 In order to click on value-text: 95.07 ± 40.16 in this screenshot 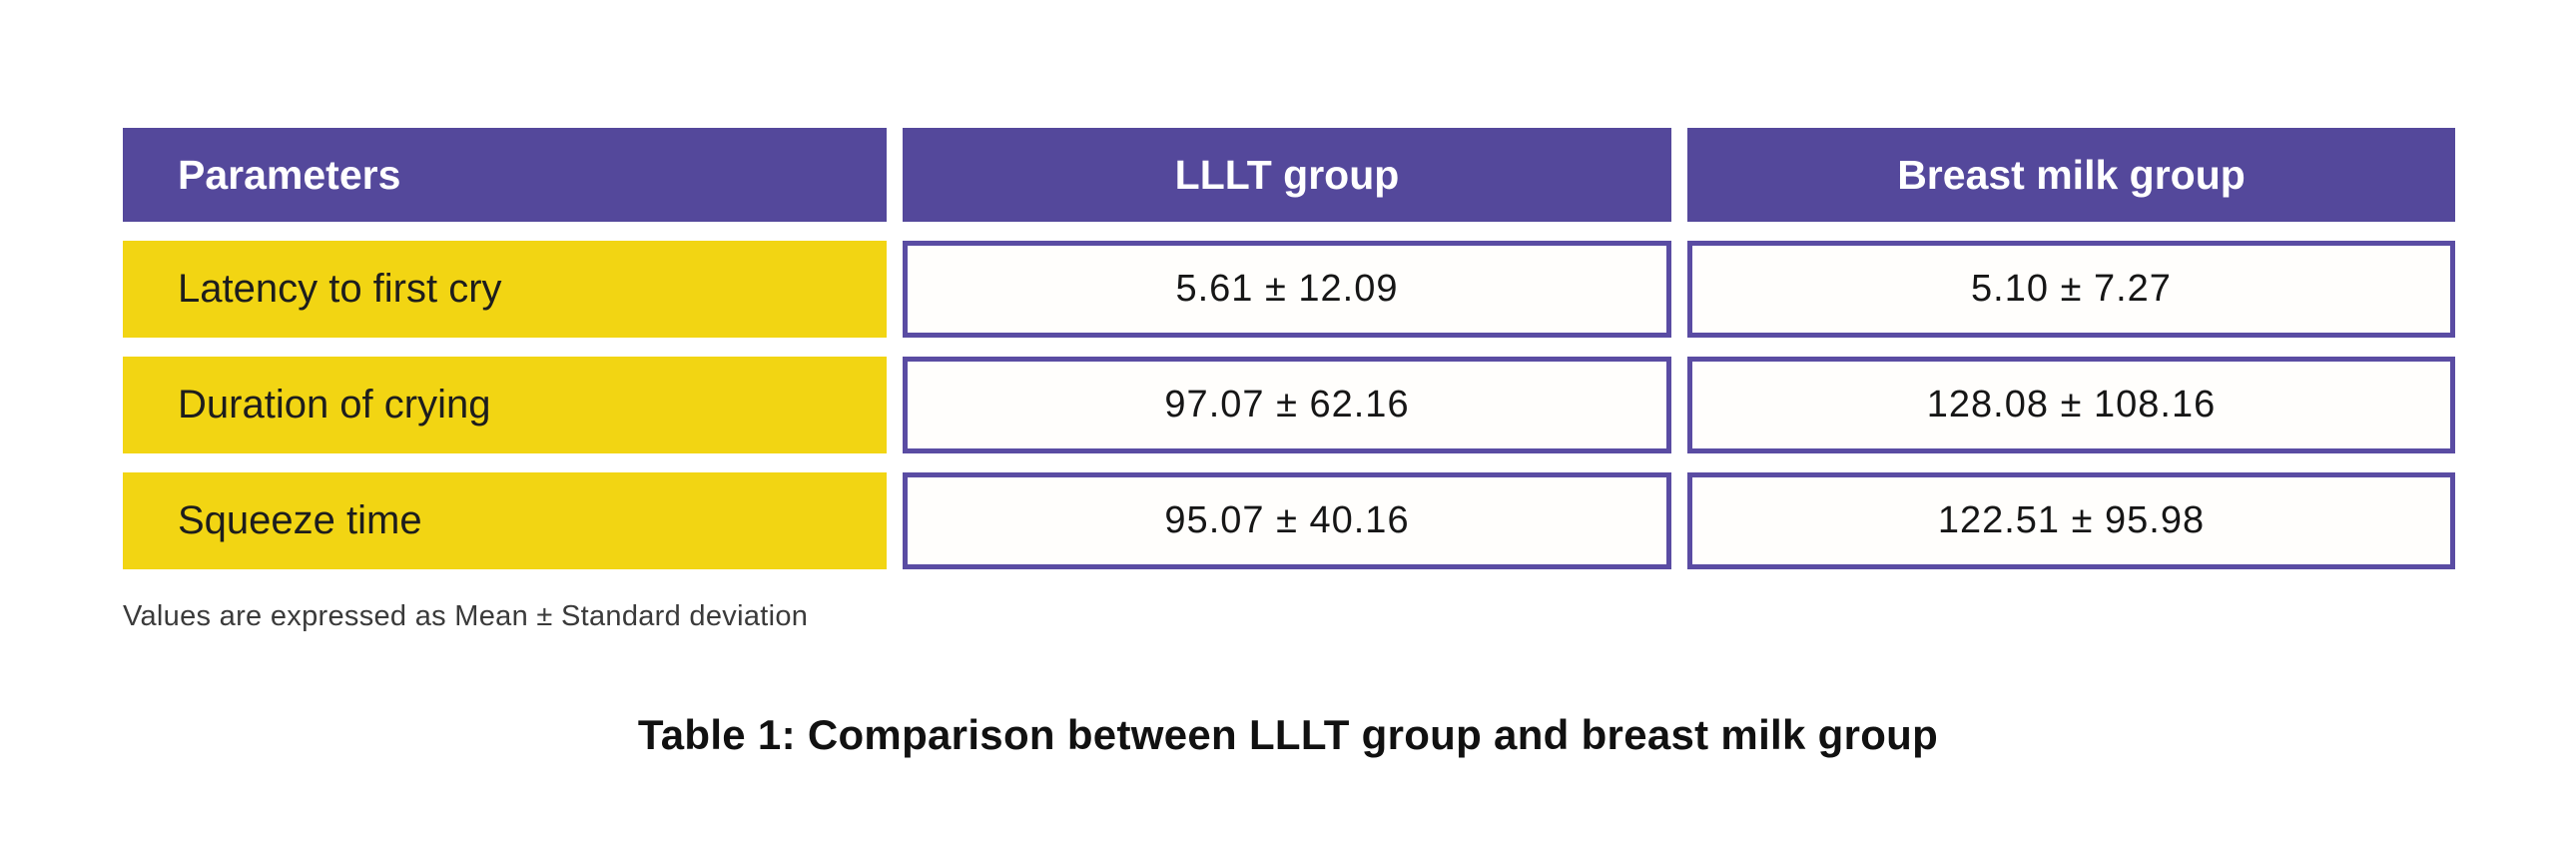, I will do `click(1287, 520)`.